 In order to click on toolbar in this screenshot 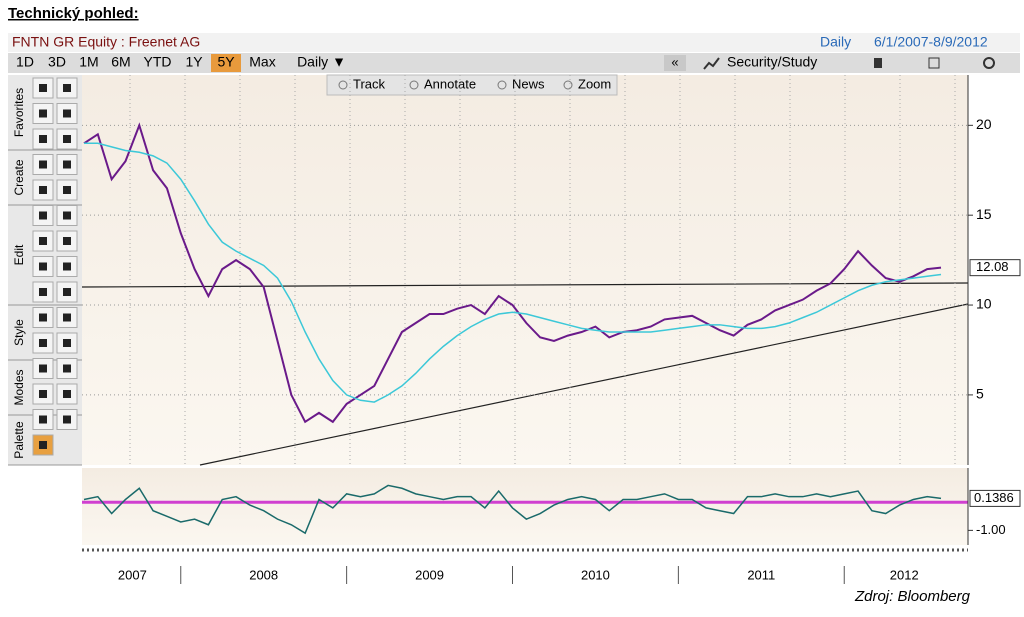, I will do `click(514, 63)`.